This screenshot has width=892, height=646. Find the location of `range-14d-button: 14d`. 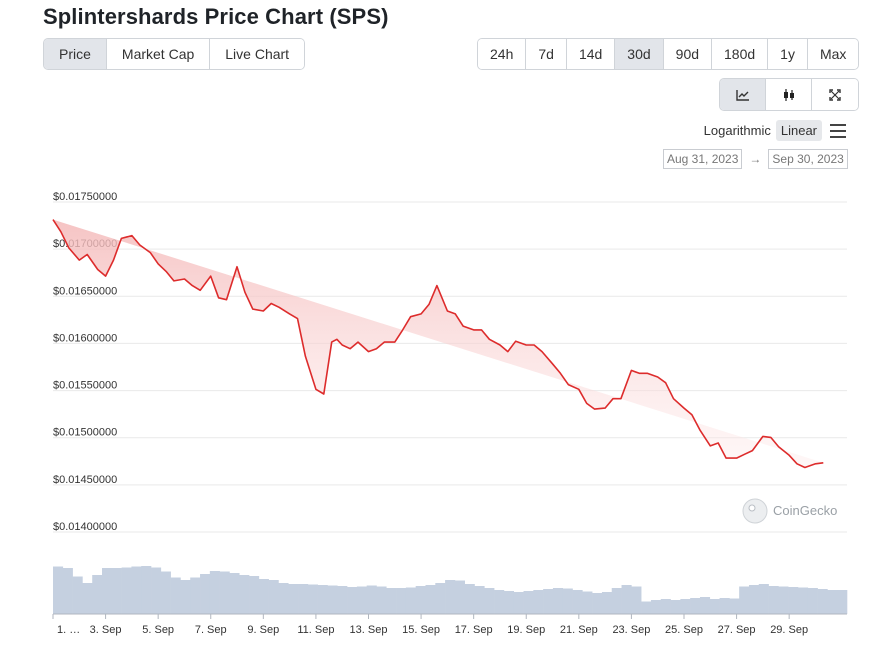

range-14d-button: 14d is located at coordinates (591, 54).